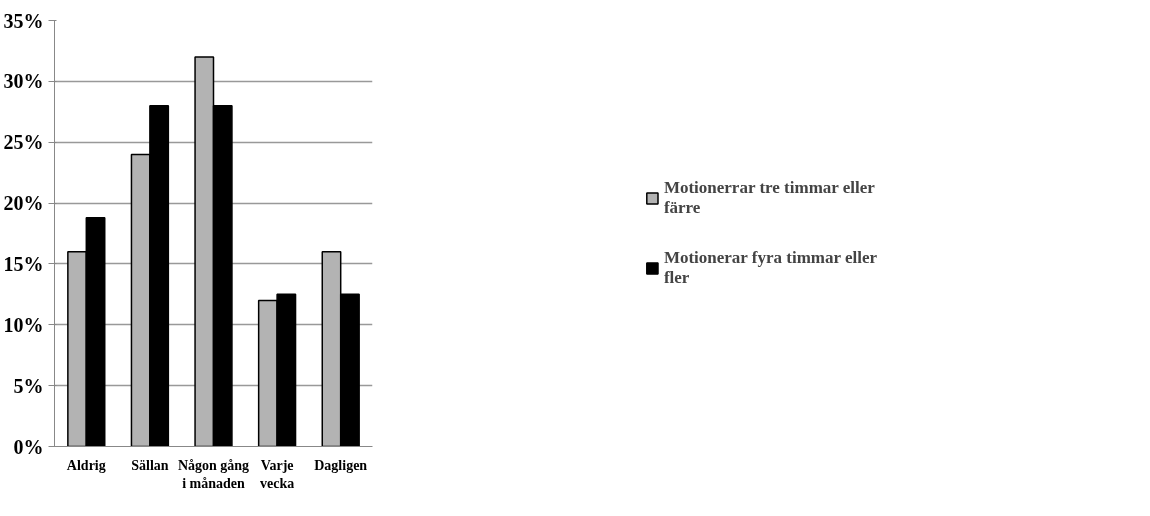  What do you see at coordinates (770, 268) in the screenshot?
I see `legend-label: Motionerar fyra timmar eller fler` at bounding box center [770, 268].